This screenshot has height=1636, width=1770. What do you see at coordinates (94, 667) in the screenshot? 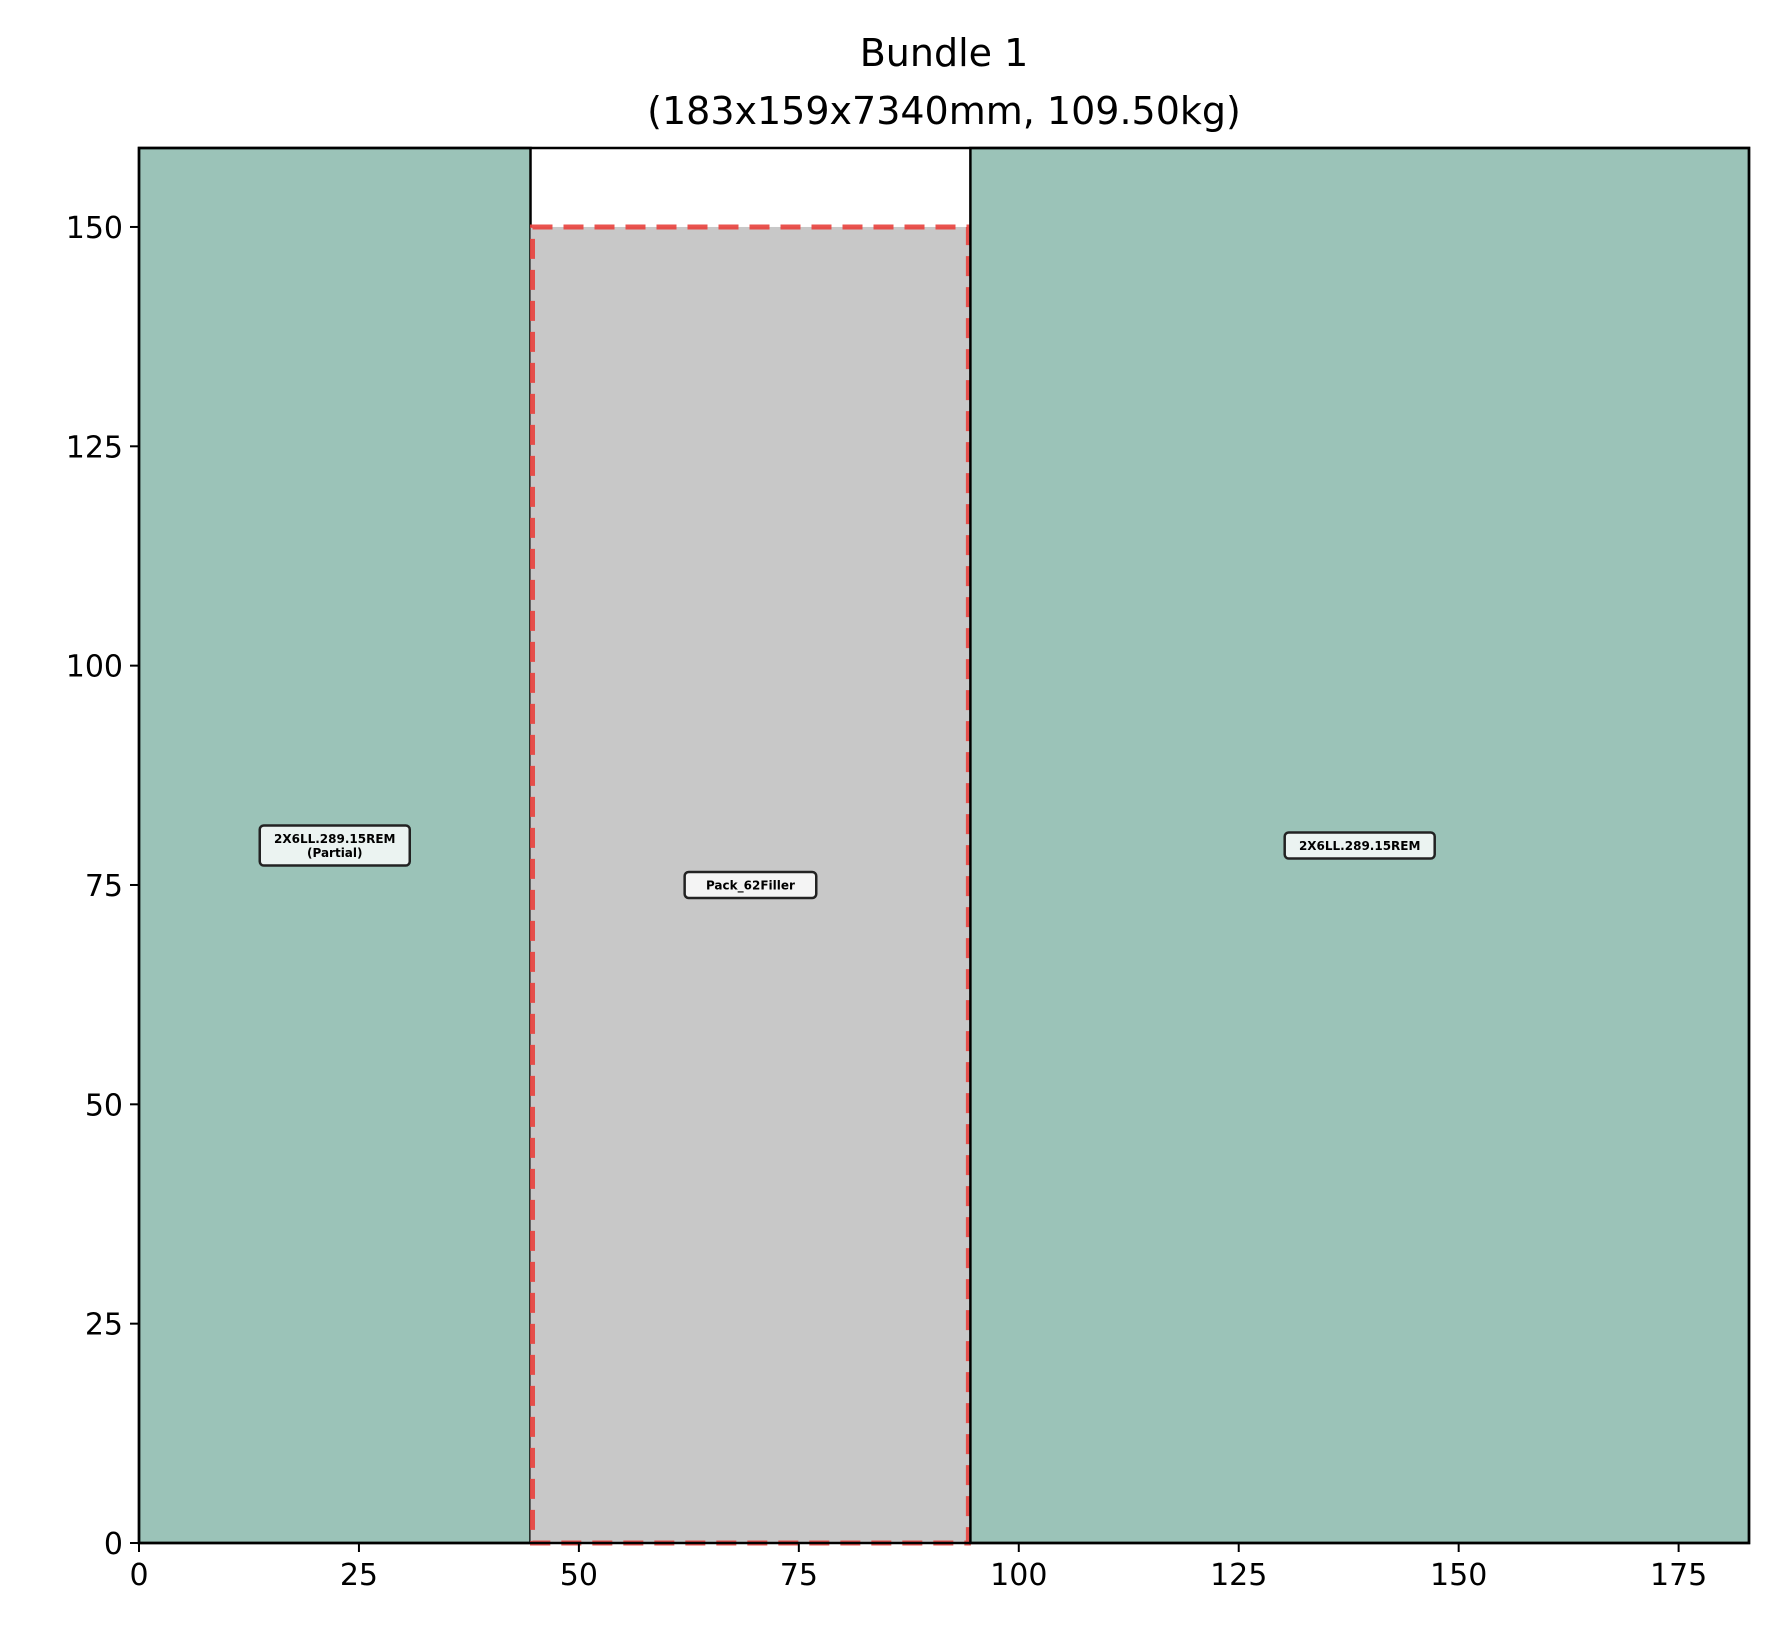
I see `y-tick-label: 100` at bounding box center [94, 667].